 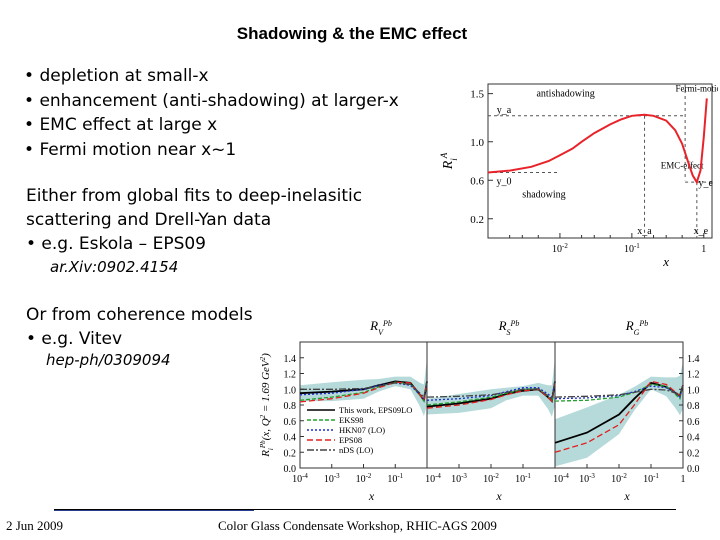 What do you see at coordinates (697, 89) in the screenshot?
I see `annotation-fermi-motion: Fermi-motion` at bounding box center [697, 89].